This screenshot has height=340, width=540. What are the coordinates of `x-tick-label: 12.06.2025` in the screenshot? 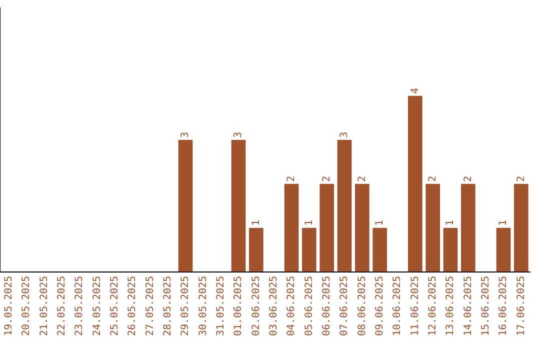 It's located at (432, 306).